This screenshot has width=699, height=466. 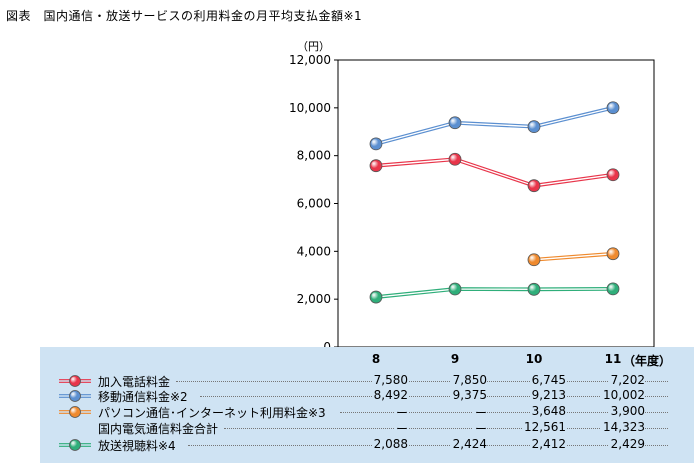 What do you see at coordinates (623, 427) in the screenshot?
I see `table-cell: 14,323` at bounding box center [623, 427].